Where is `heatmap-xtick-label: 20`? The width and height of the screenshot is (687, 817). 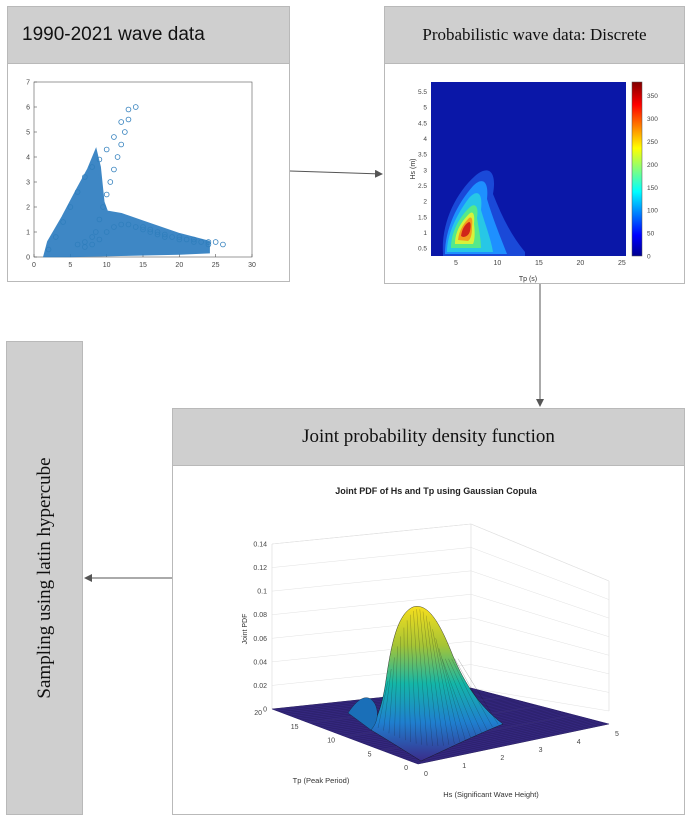
heatmap-xtick-label: 20 is located at coordinates (580, 263).